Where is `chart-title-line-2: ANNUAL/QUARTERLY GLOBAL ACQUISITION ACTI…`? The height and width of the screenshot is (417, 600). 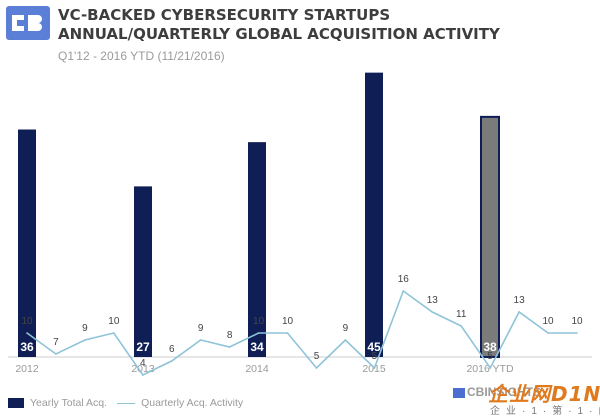
chart-title-line-2: ANNUAL/QUARTERLY GLOBAL ACQUISITION ACTI… is located at coordinates (279, 34).